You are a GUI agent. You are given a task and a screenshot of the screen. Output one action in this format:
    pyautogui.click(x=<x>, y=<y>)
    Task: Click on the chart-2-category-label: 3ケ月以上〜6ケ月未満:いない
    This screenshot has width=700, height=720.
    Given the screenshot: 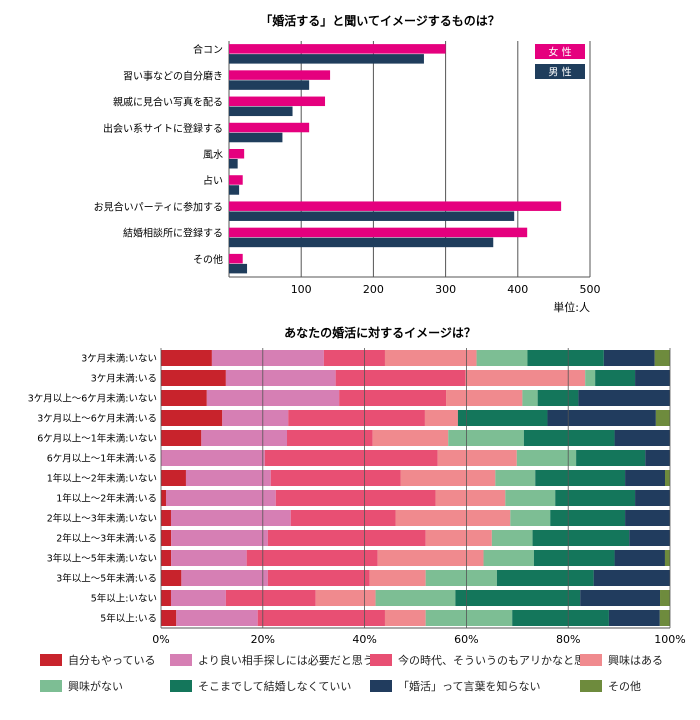 What is the action you would take?
    pyautogui.click(x=92, y=399)
    